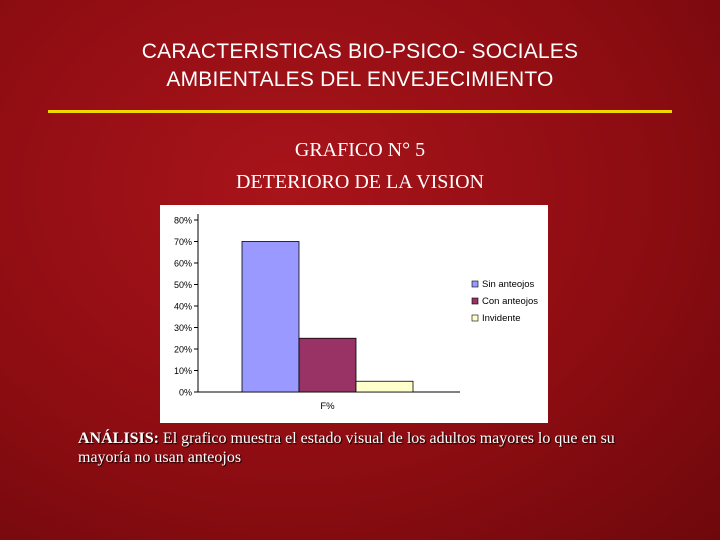 This screenshot has width=720, height=540. Describe the element at coordinates (183, 264) in the screenshot. I see `y-tick-label: 60%` at that location.